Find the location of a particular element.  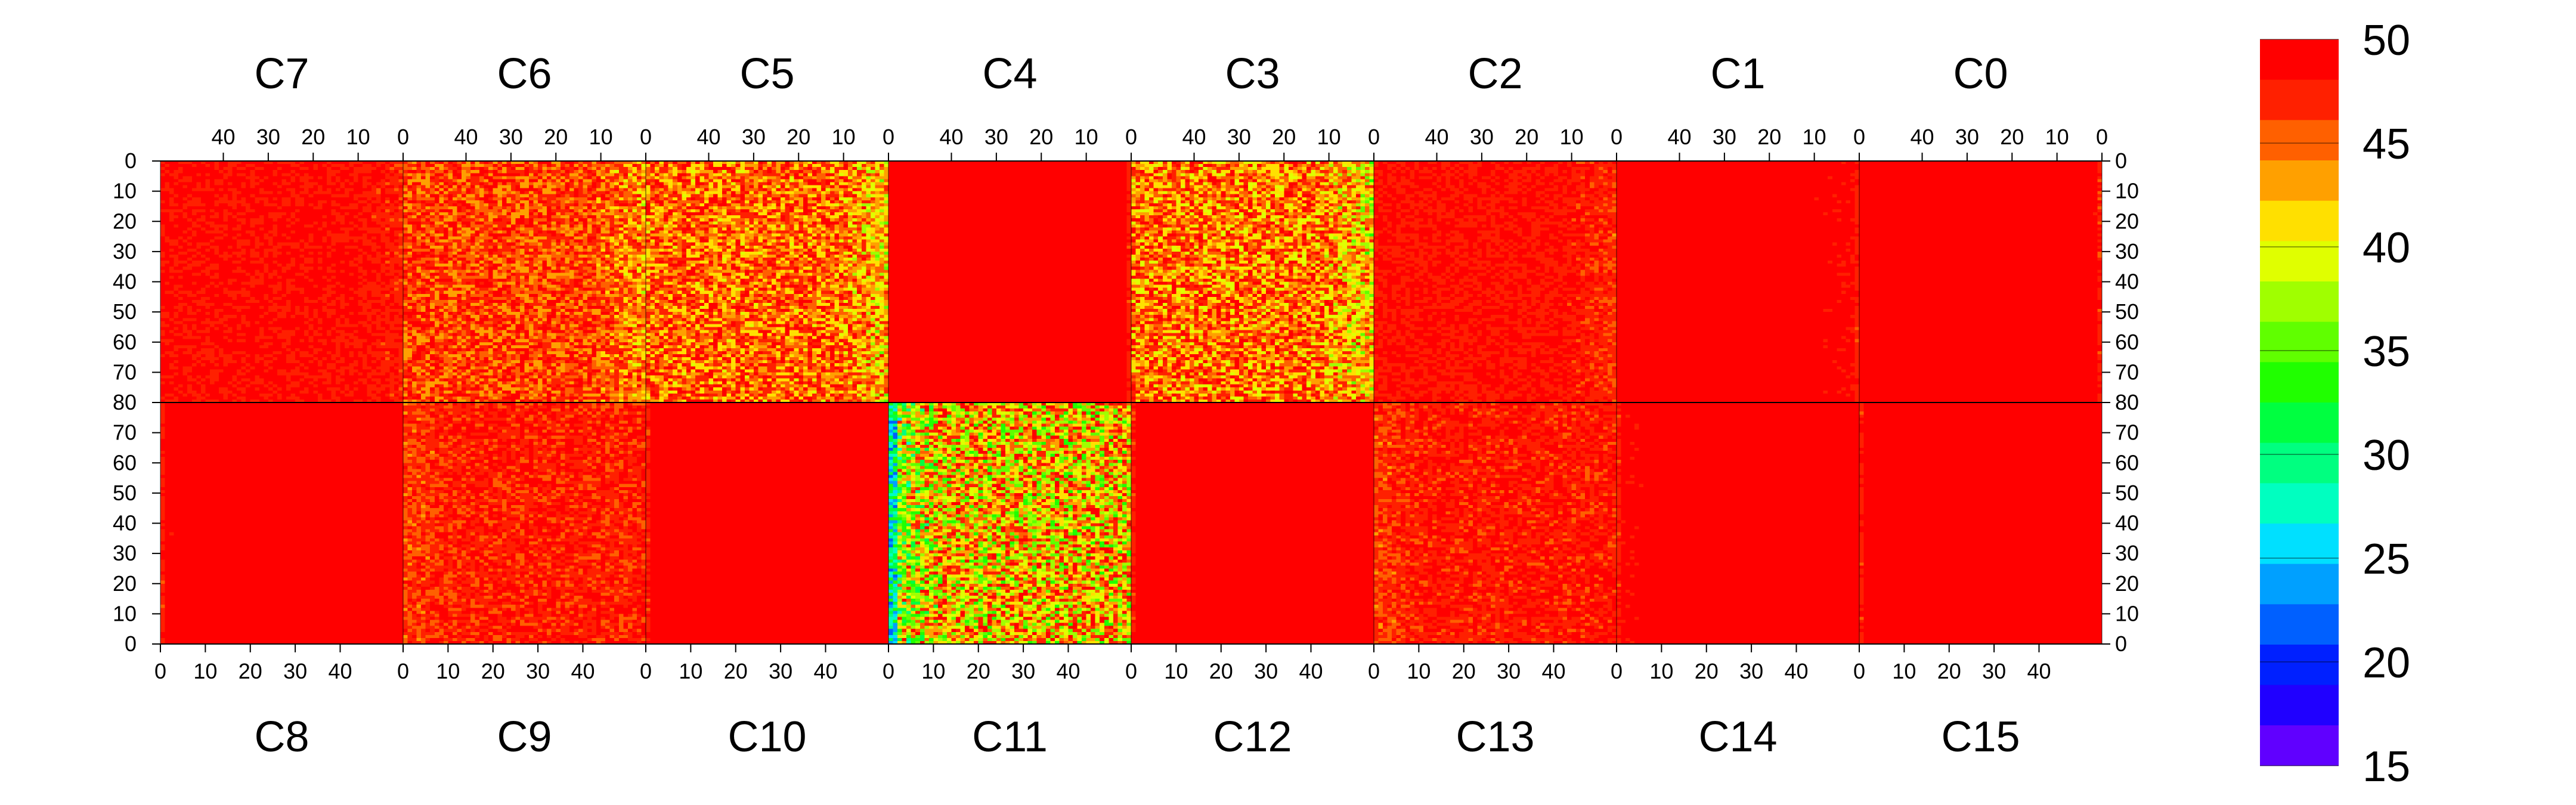

colorbar-tick-label: 20 is located at coordinates (2387, 663).